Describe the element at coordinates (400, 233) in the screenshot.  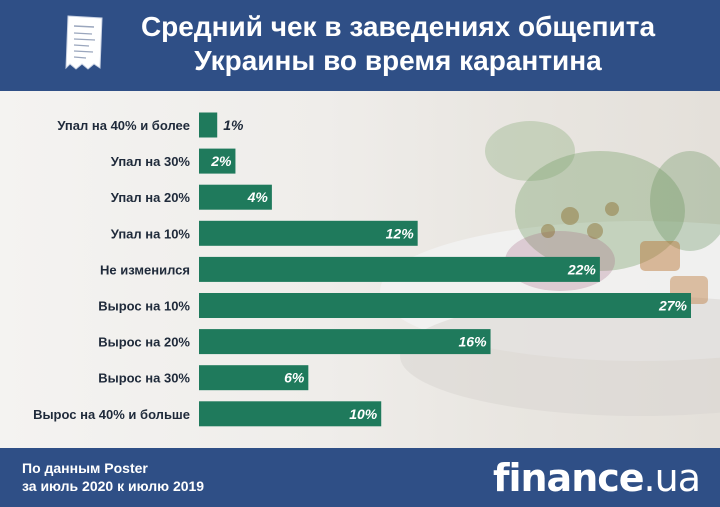
I see `value-label: 12%` at that location.